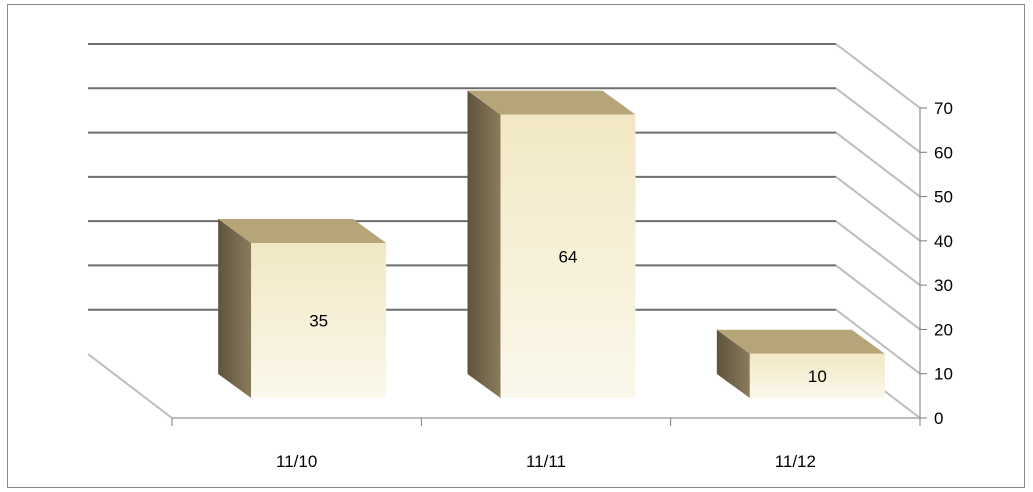 The width and height of the screenshot is (1033, 492). What do you see at coordinates (943, 285) in the screenshot?
I see `y-tick-label: 30` at bounding box center [943, 285].